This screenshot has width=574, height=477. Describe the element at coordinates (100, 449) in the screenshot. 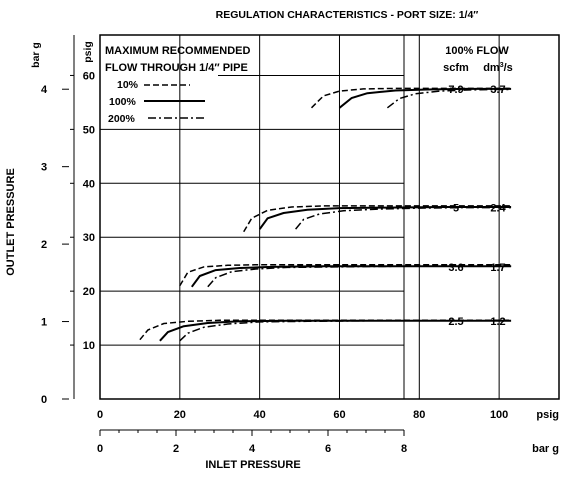

I see `x-axis-bar-tick-label: 0` at that location.